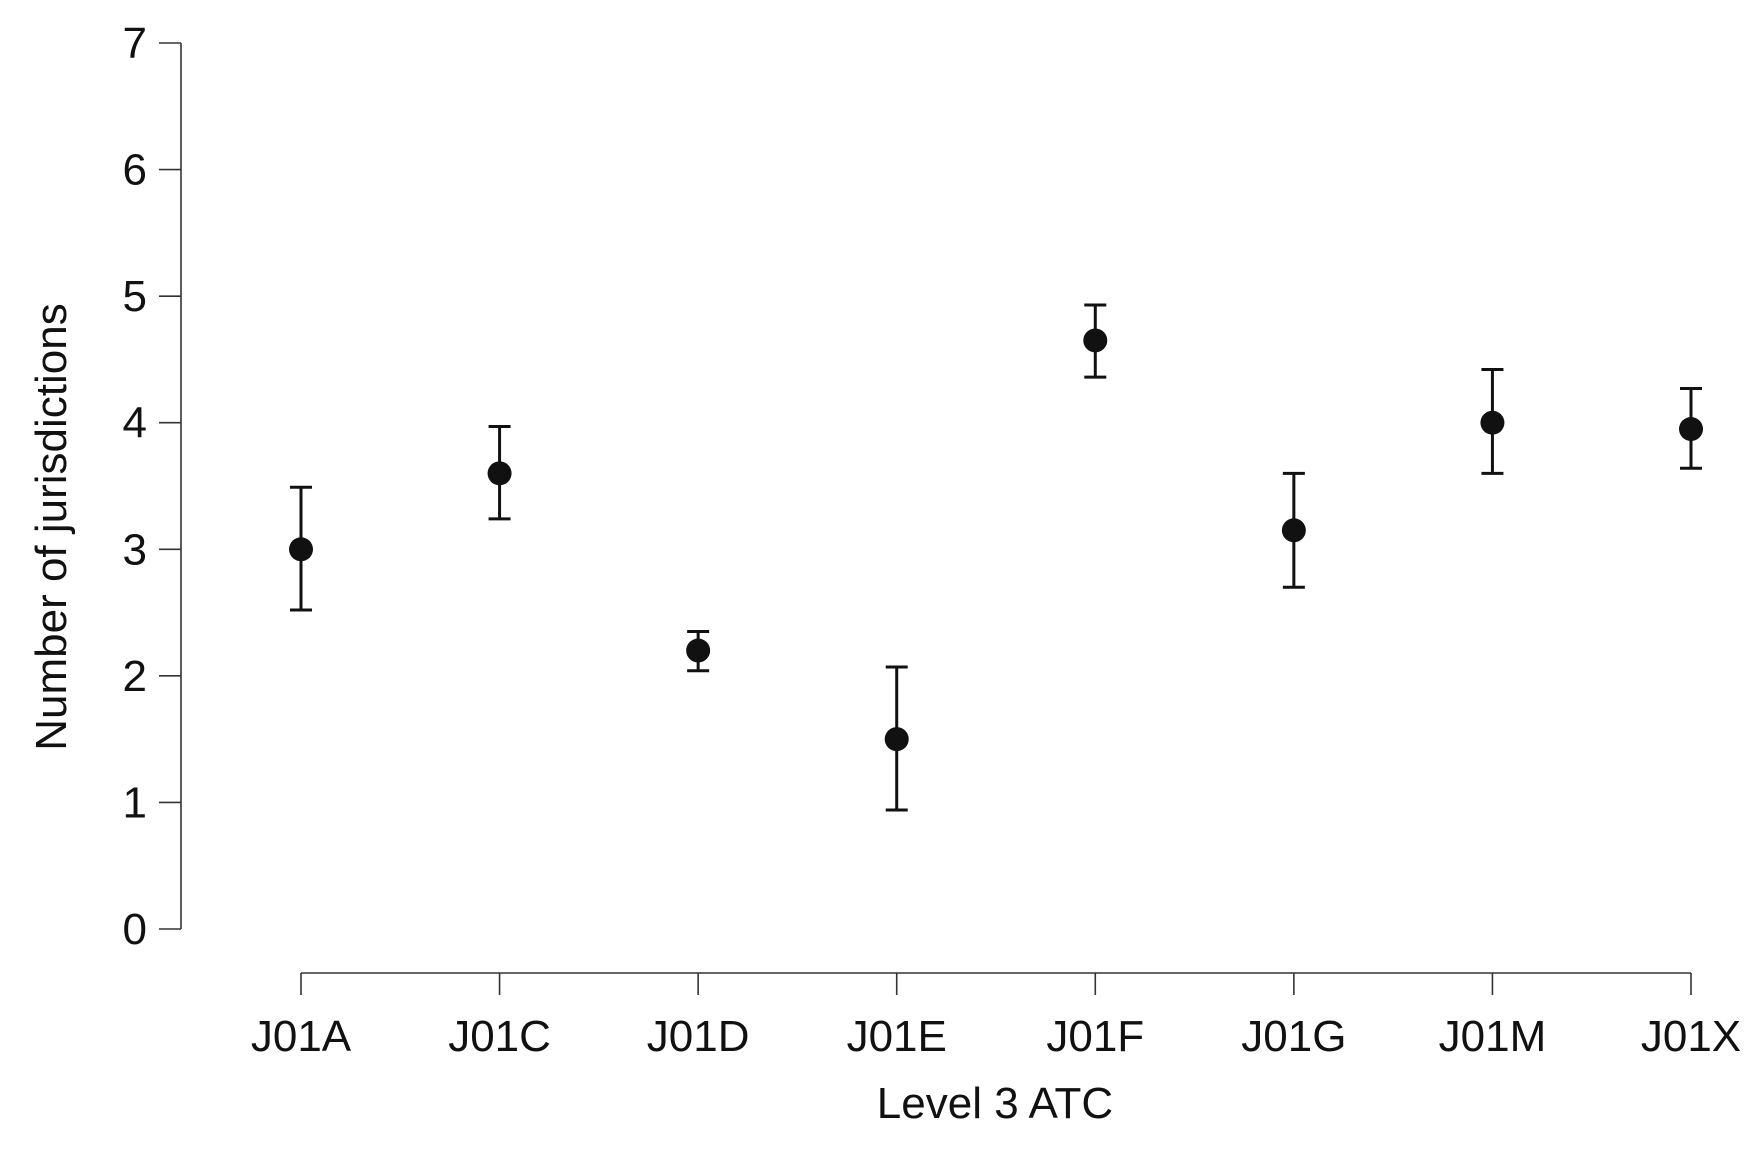 This screenshot has height=1175, width=1764. What do you see at coordinates (499, 473) in the screenshot?
I see `data-point-j01c` at bounding box center [499, 473].